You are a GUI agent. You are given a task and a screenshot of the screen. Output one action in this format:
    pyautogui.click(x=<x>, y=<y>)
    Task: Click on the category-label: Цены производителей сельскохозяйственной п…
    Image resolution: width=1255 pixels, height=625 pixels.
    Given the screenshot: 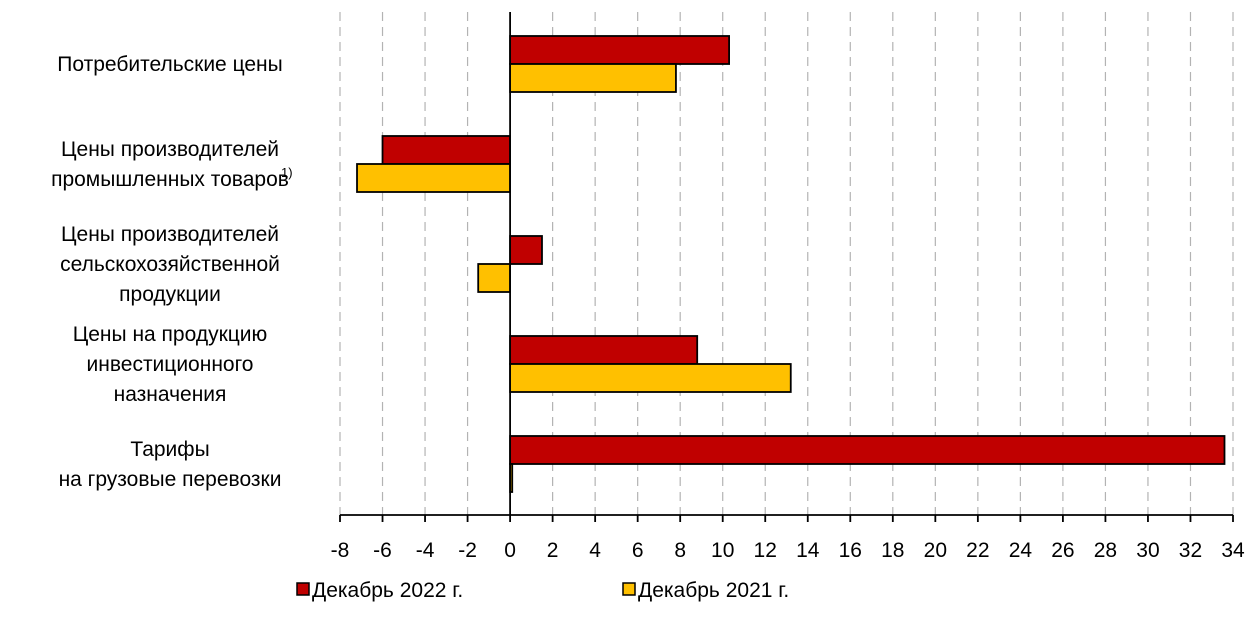 What is the action you would take?
    pyautogui.click(x=170, y=264)
    